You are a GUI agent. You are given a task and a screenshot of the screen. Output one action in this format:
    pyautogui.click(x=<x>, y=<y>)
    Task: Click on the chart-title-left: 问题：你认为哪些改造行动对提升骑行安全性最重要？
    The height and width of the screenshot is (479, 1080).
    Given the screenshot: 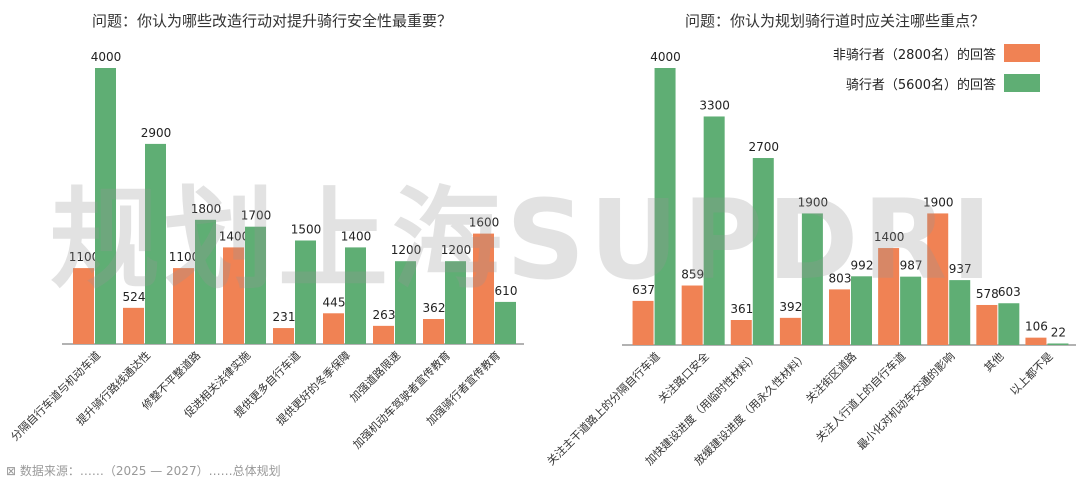 What is the action you would take?
    pyautogui.click(x=272, y=21)
    